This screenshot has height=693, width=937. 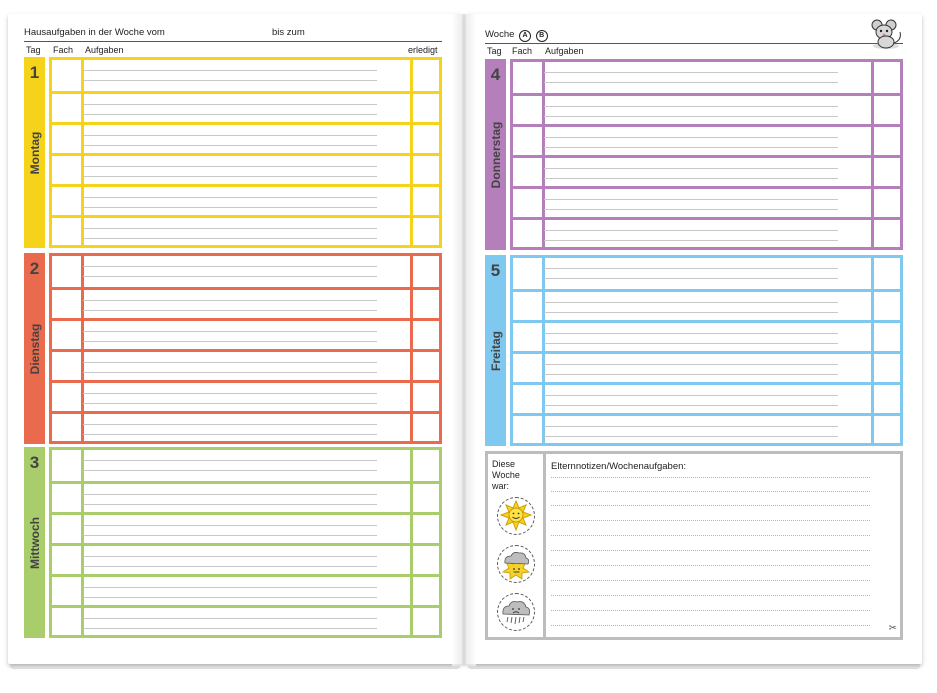 I want to click on sun-icon, so click(x=516, y=516).